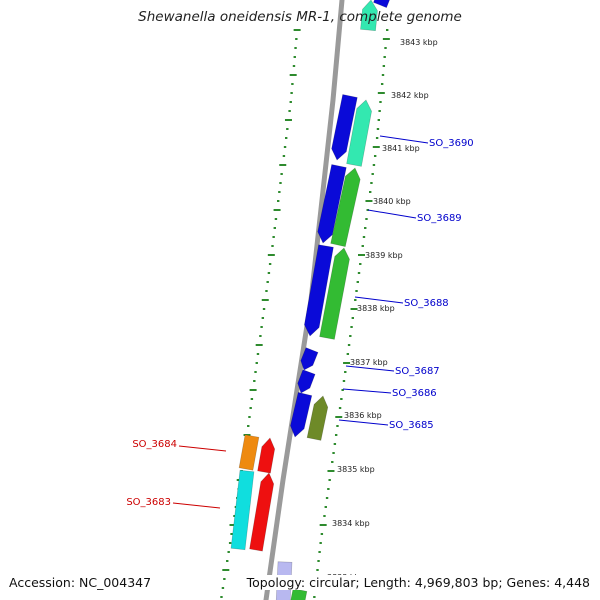 This screenshot has width=600, height=600. I want to click on kbp-tick-label: 3839 kbp, so click(384, 255).